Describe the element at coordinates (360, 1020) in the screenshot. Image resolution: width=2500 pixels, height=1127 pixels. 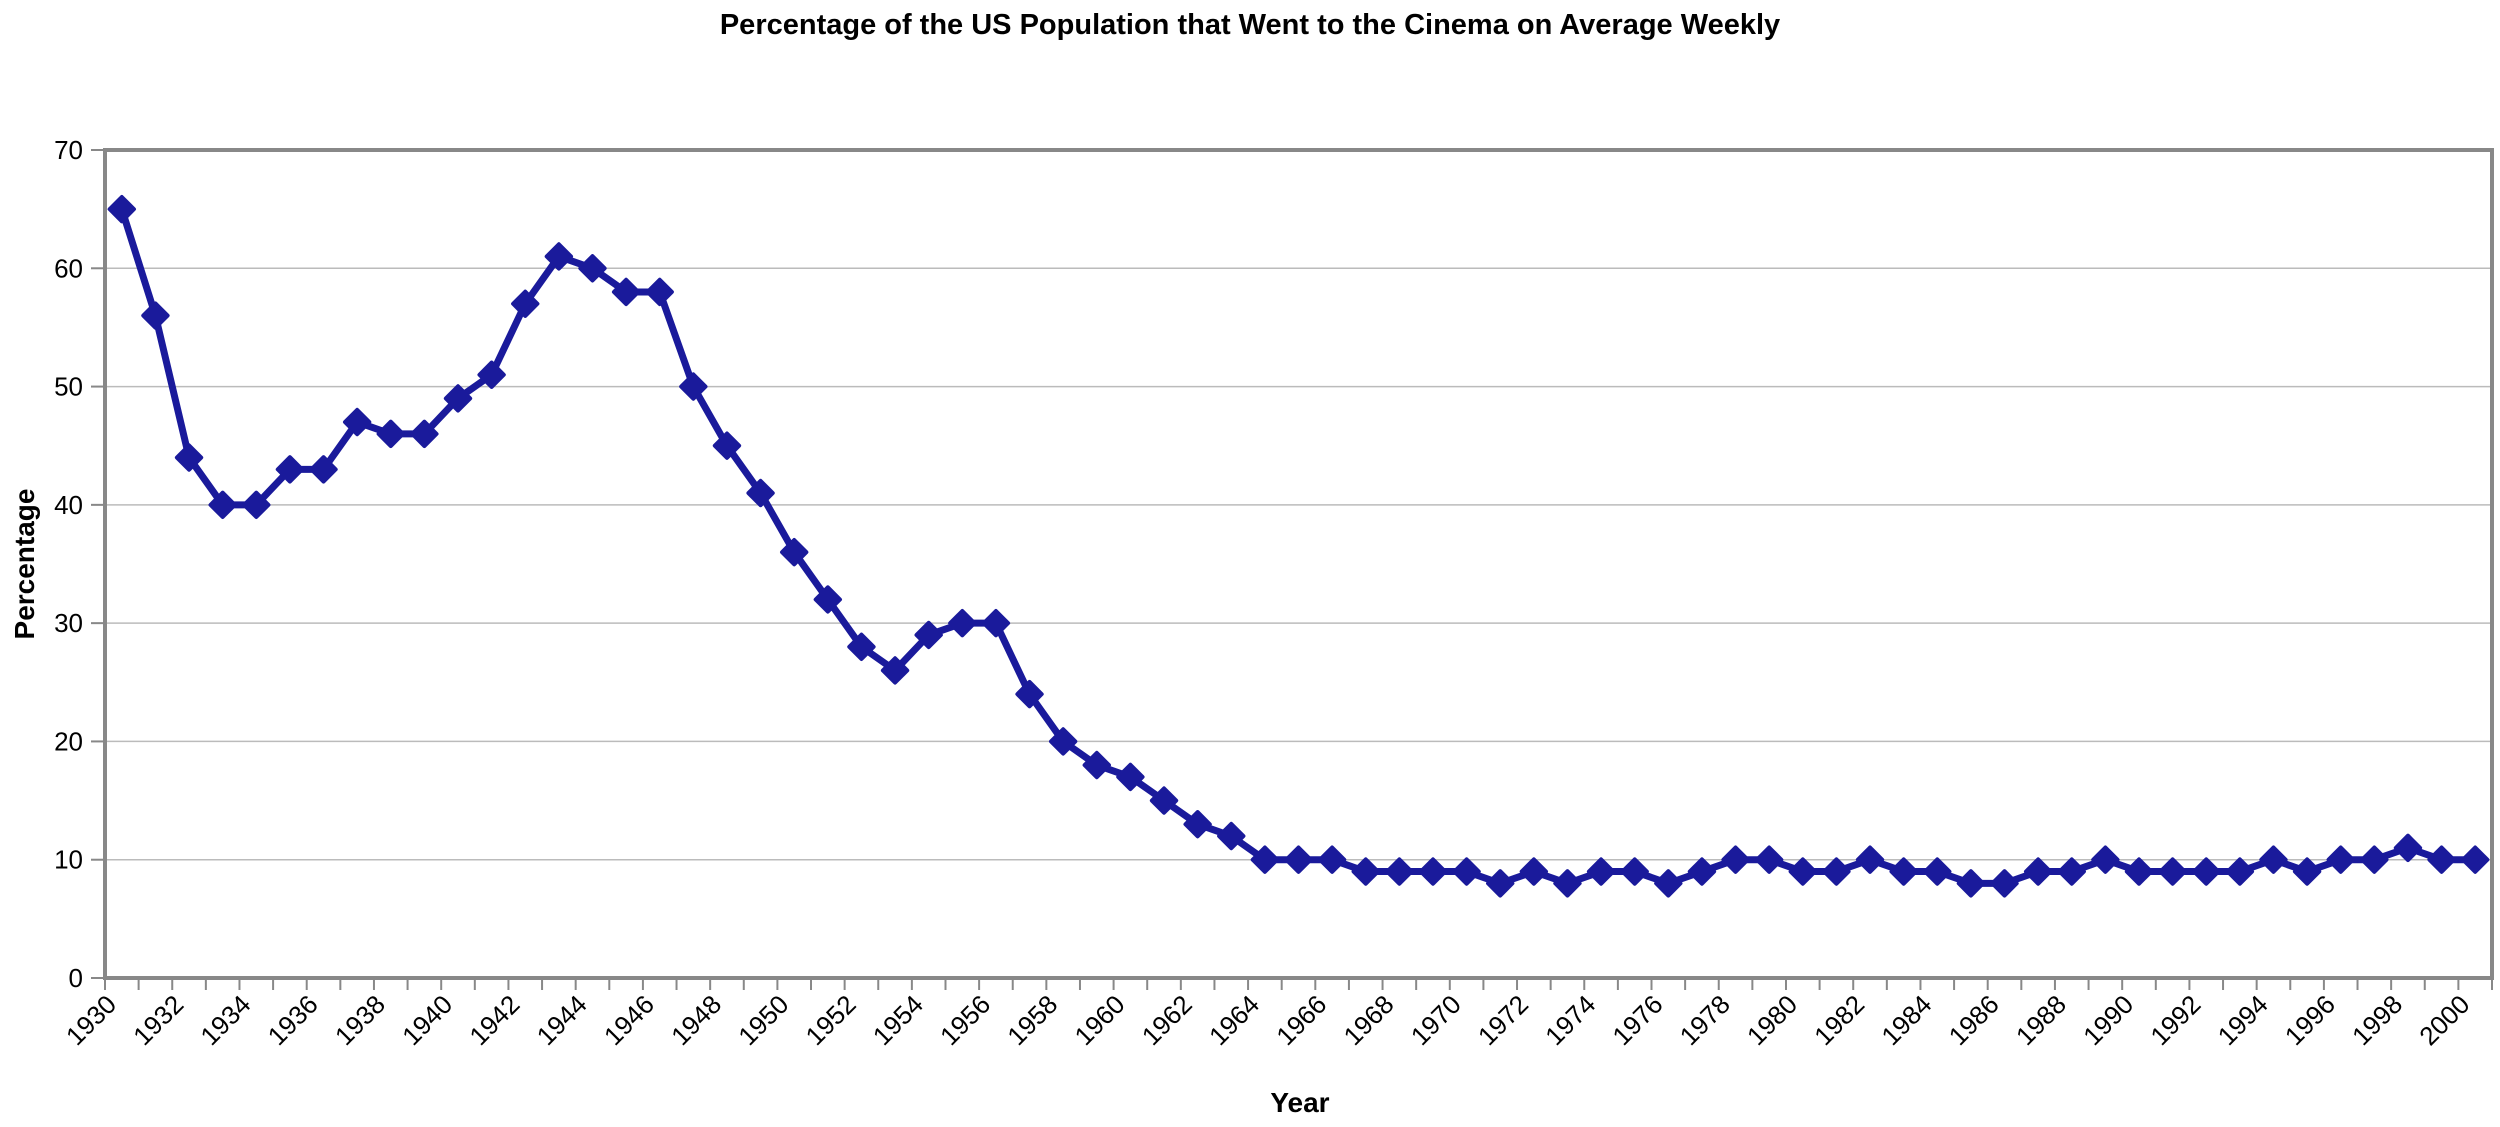
I see `x-tick-label: 1938` at that location.